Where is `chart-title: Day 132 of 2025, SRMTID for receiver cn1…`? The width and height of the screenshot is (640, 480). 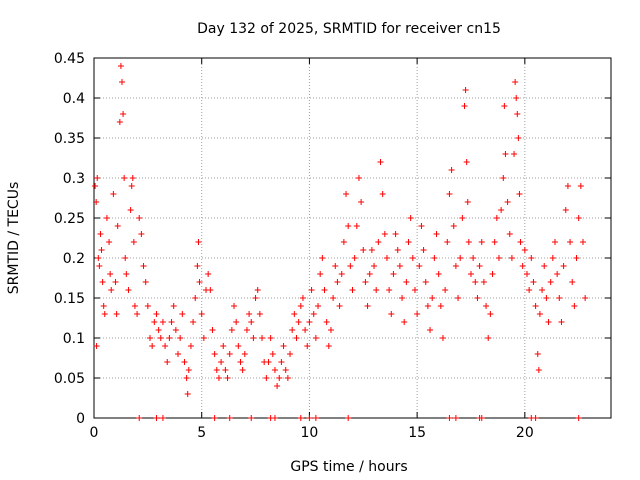
chart-title: Day 132 of 2025, SRMTID for receiver cn1… is located at coordinates (349, 29).